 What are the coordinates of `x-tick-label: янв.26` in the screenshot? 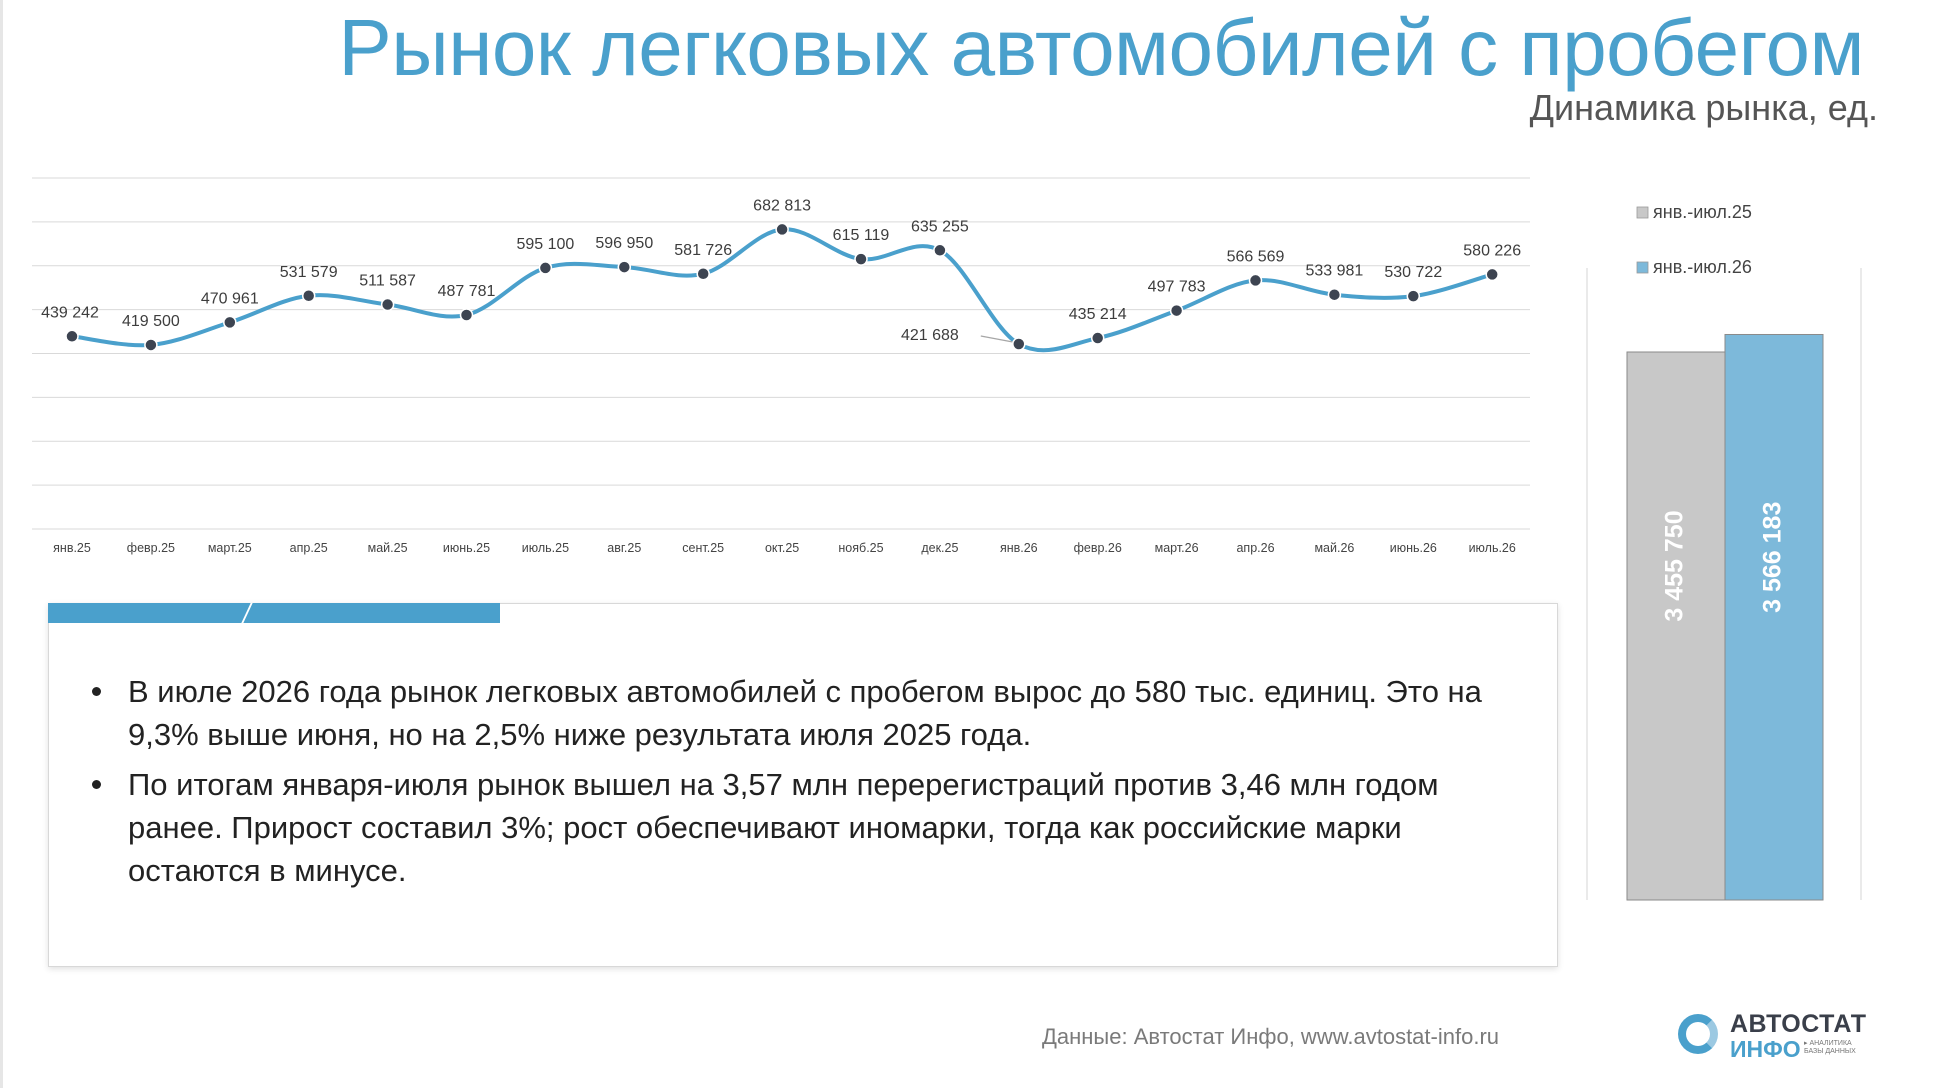 It's located at (1019, 548).